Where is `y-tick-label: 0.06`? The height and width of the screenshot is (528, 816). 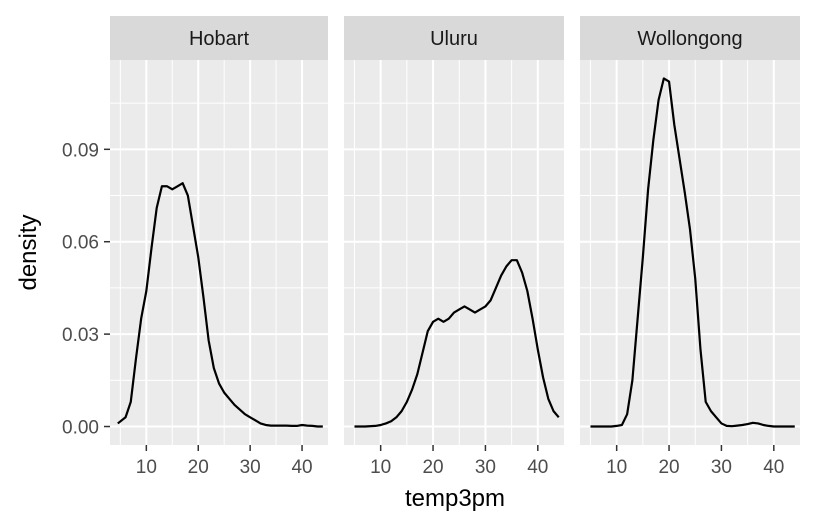
y-tick-label: 0.06 is located at coordinates (80, 243).